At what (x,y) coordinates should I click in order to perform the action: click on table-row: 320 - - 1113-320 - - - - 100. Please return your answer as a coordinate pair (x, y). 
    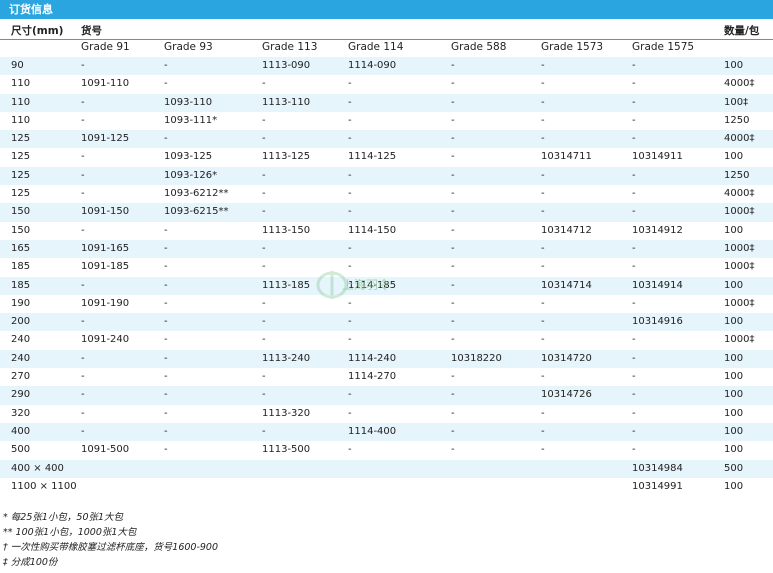
    Looking at the image, I should click on (386, 414).